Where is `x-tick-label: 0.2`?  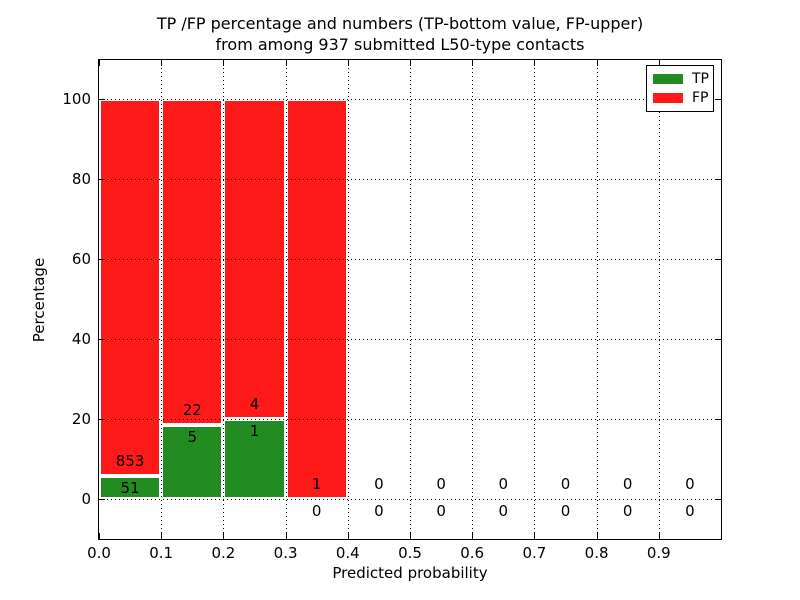
x-tick-label: 0.2 is located at coordinates (223, 553).